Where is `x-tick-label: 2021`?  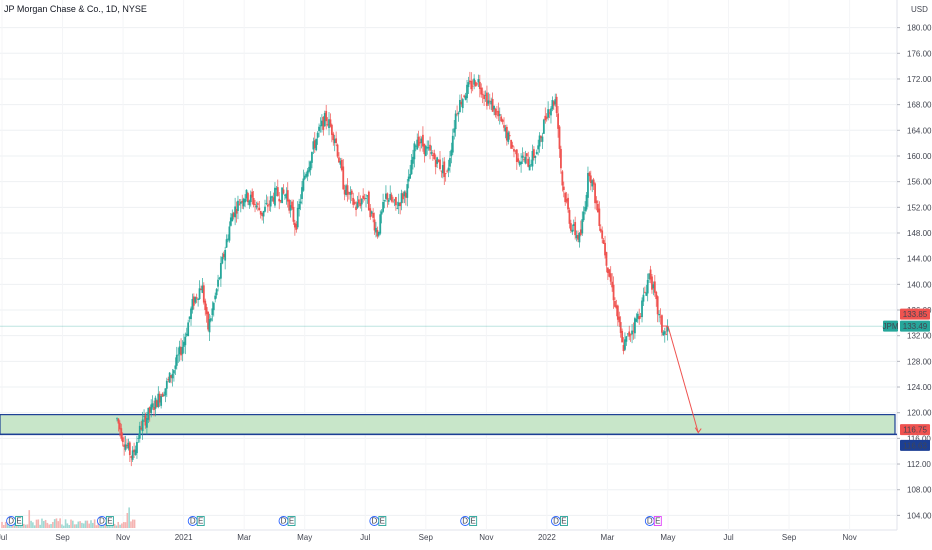 x-tick-label: 2021 is located at coordinates (184, 537).